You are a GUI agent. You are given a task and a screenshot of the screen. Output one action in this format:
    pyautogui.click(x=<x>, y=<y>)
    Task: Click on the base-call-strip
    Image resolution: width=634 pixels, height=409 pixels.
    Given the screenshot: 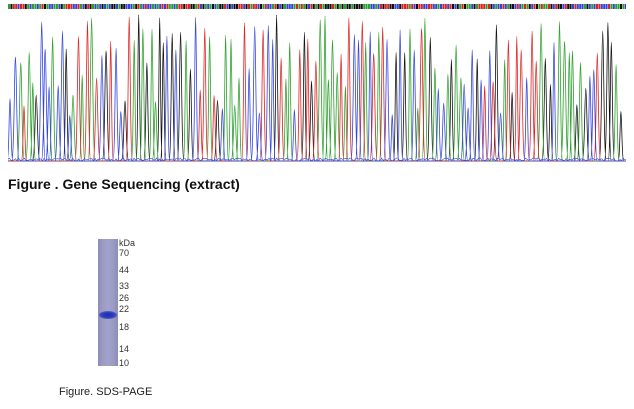 What is the action you would take?
    pyautogui.click(x=317, y=6)
    